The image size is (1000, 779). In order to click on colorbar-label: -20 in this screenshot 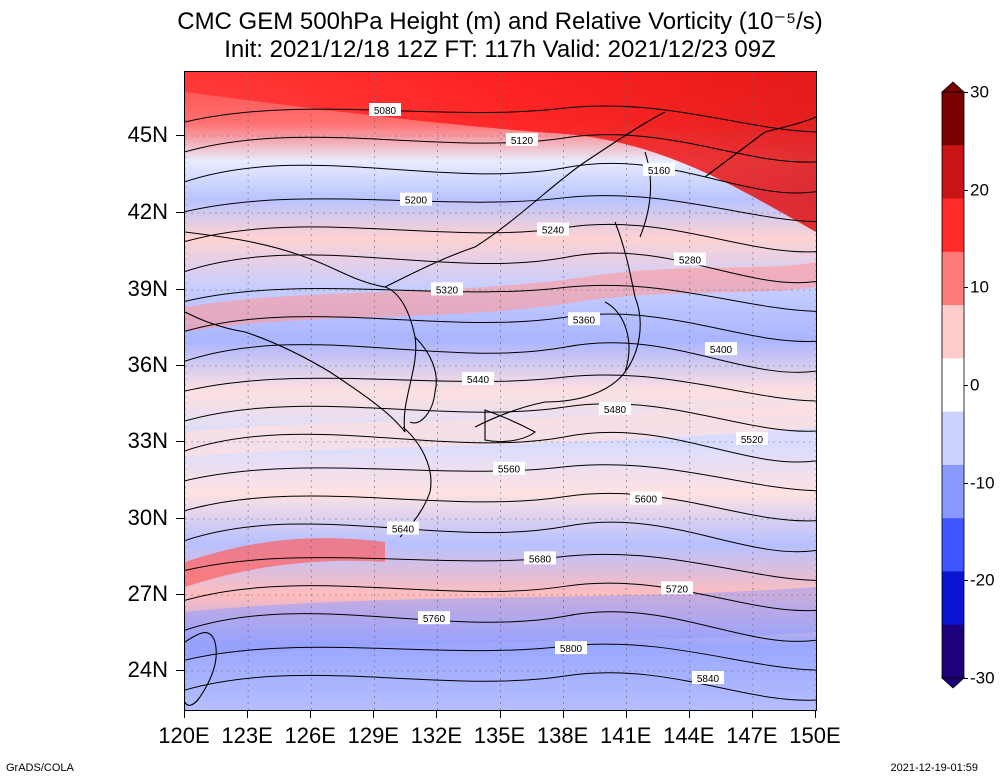, I will do `click(982, 580)`.